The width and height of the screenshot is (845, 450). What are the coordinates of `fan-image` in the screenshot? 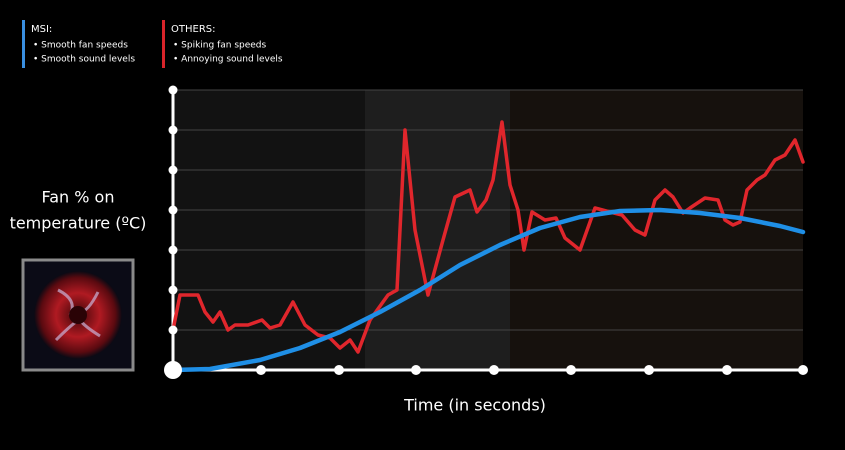 It's located at (78, 315).